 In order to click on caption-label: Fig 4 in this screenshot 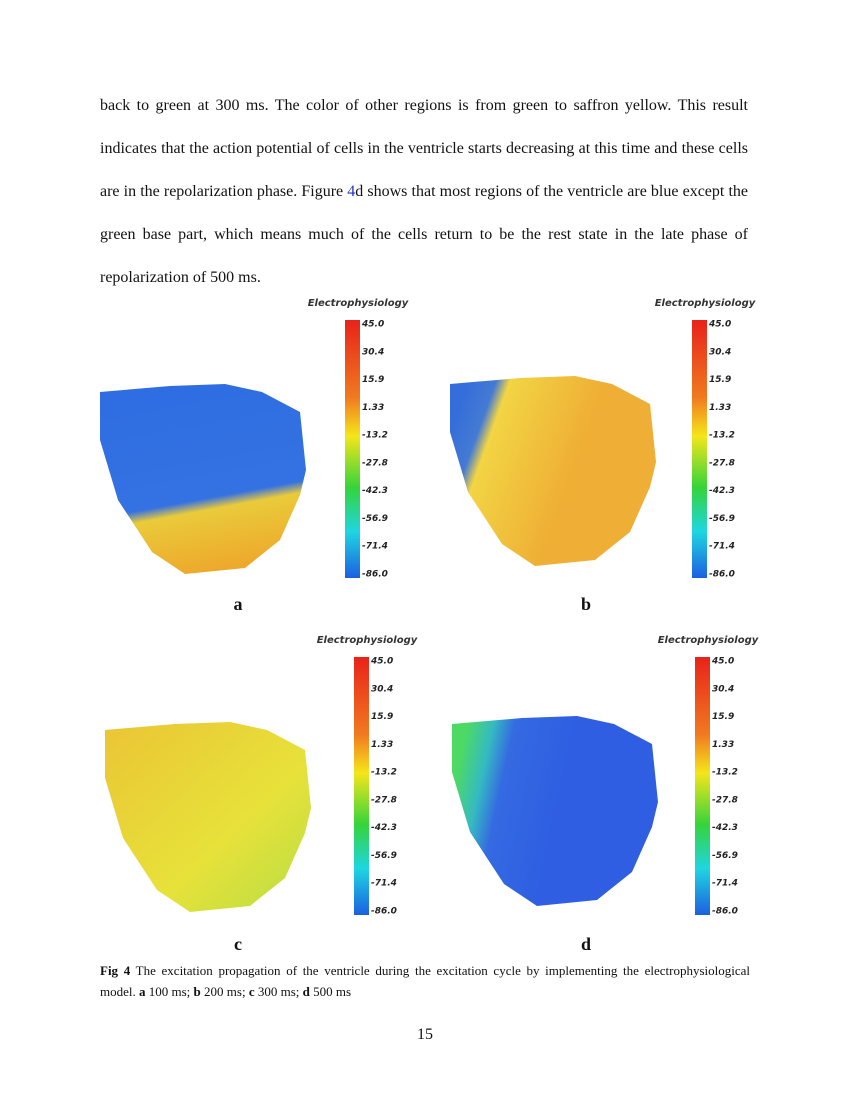, I will do `click(115, 970)`.